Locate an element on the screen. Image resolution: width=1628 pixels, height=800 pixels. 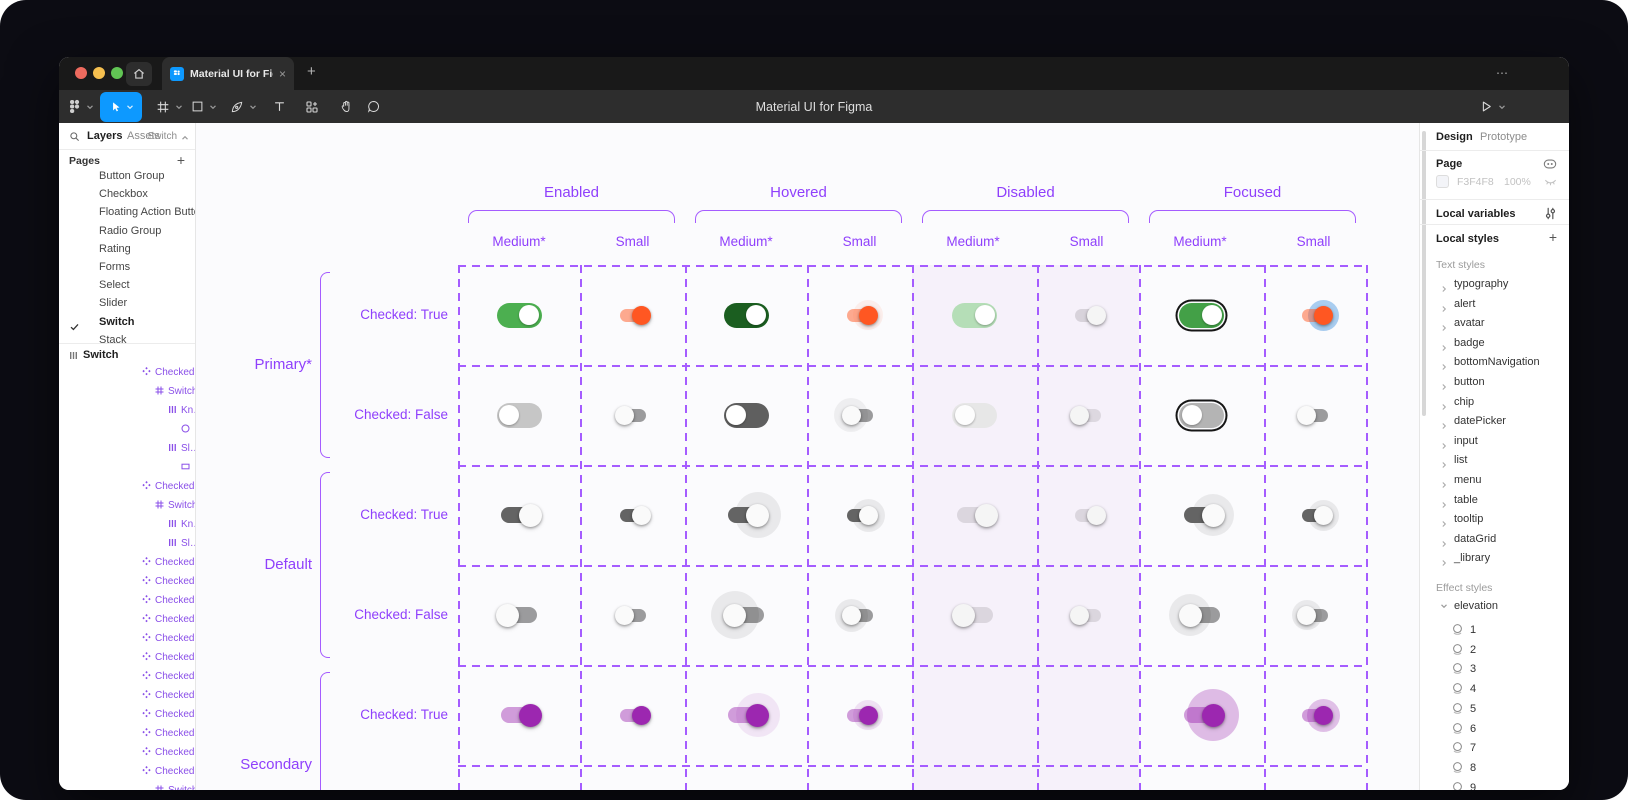
tabbar-overflow-icon: ⋯ is located at coordinates (1502, 73).